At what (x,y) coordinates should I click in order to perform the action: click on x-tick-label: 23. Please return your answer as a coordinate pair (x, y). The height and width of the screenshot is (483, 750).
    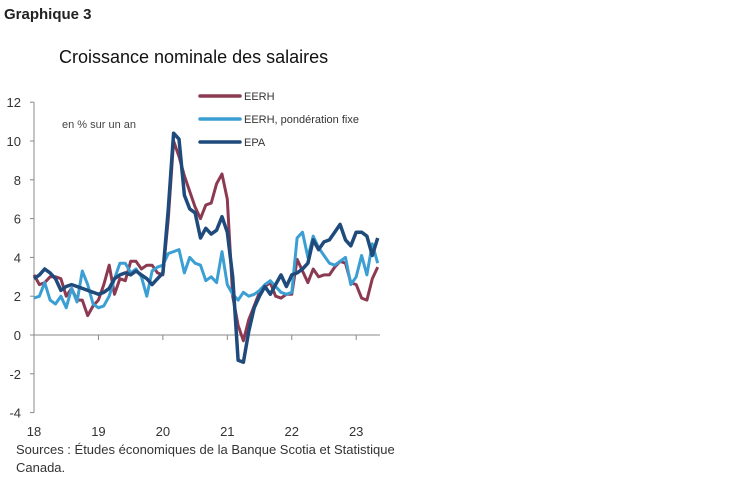
    Looking at the image, I should click on (356, 431).